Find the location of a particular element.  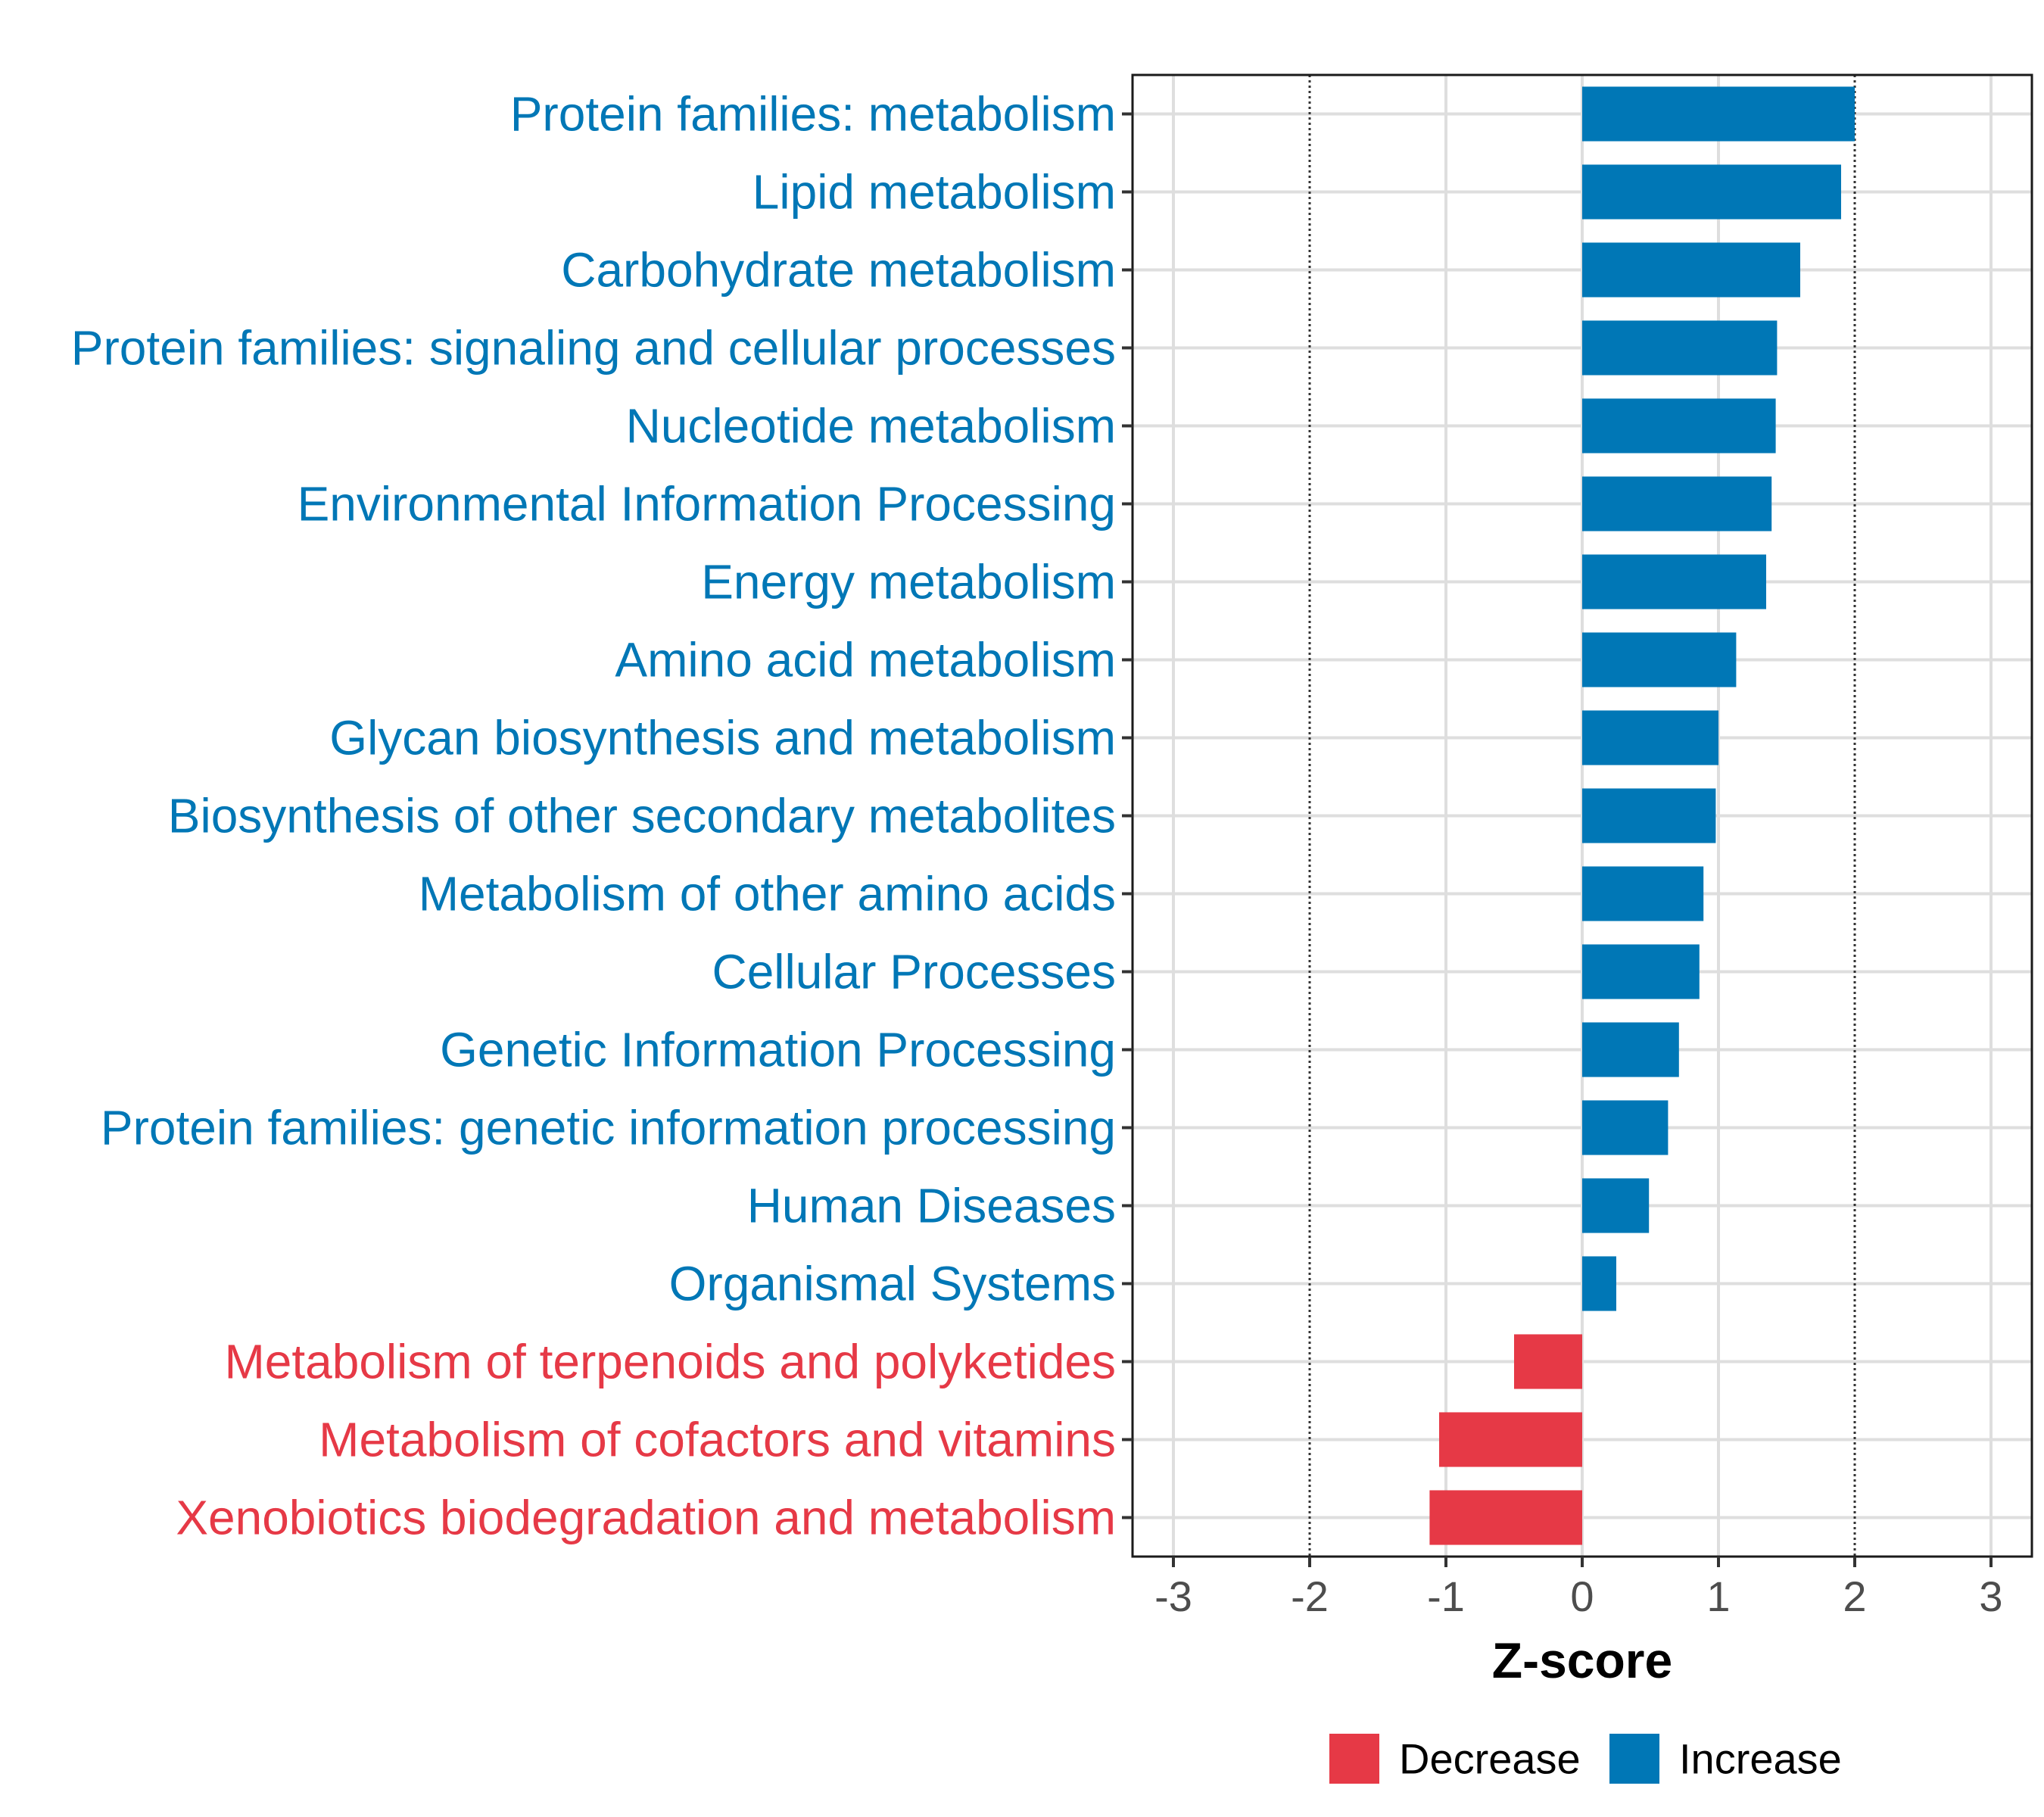

category-label: Environmental Information Processing is located at coordinates (707, 504).